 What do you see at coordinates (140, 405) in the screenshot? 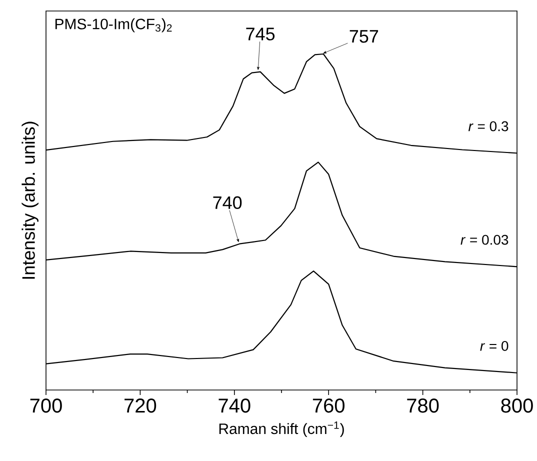
I see `x-tick-label: 720` at bounding box center [140, 405].